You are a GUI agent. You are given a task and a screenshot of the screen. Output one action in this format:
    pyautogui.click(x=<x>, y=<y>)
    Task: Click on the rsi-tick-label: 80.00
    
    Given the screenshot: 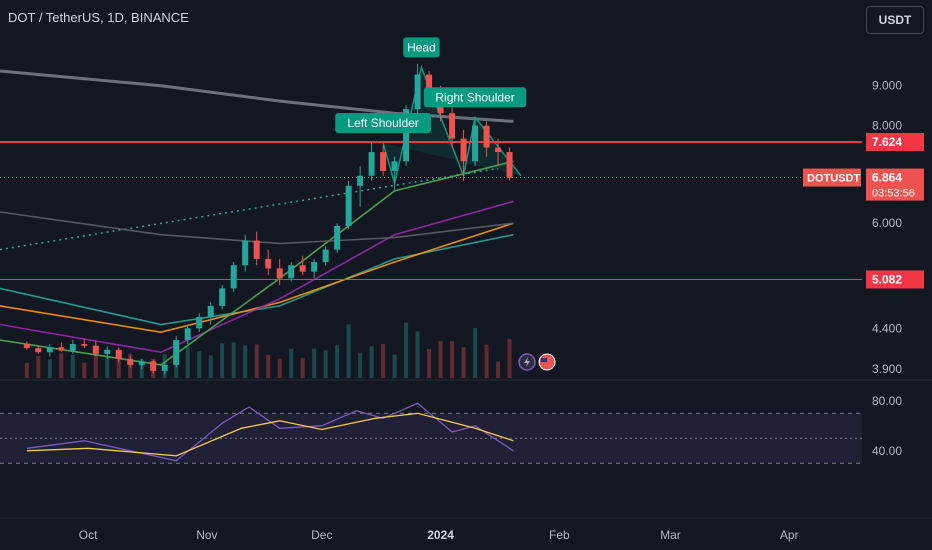 What is the action you would take?
    pyautogui.click(x=887, y=401)
    